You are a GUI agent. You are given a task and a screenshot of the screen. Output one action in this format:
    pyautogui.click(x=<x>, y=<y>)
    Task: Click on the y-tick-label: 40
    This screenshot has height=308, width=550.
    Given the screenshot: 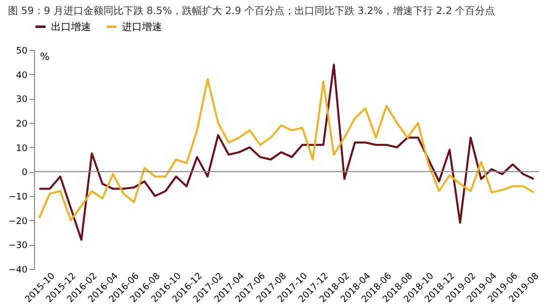 What is the action you would take?
    pyautogui.click(x=22, y=75)
    